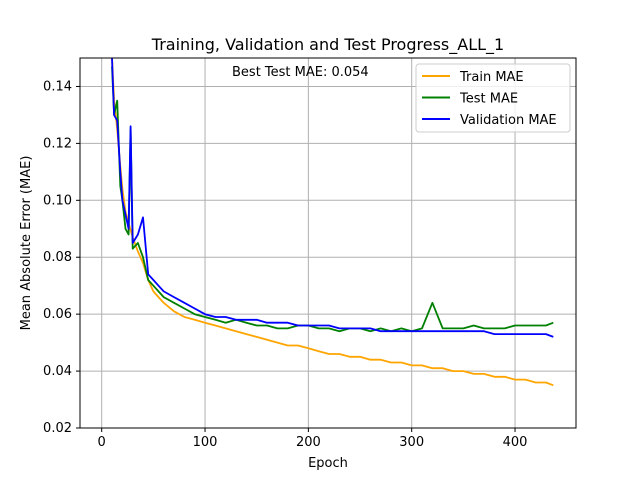 The height and width of the screenshot is (480, 640). What do you see at coordinates (411, 442) in the screenshot?
I see `x-tick-label: 300` at bounding box center [411, 442].